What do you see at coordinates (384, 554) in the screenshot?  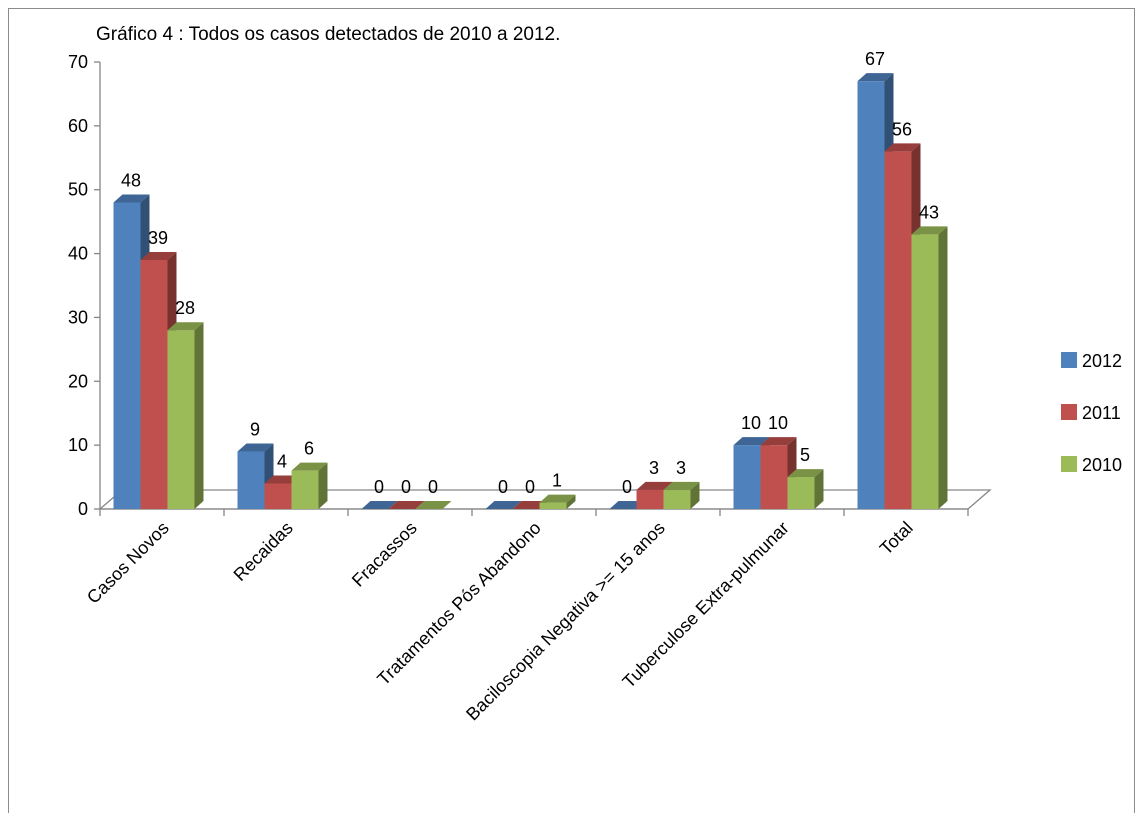 I see `x-category-label: Fracassos` at bounding box center [384, 554].